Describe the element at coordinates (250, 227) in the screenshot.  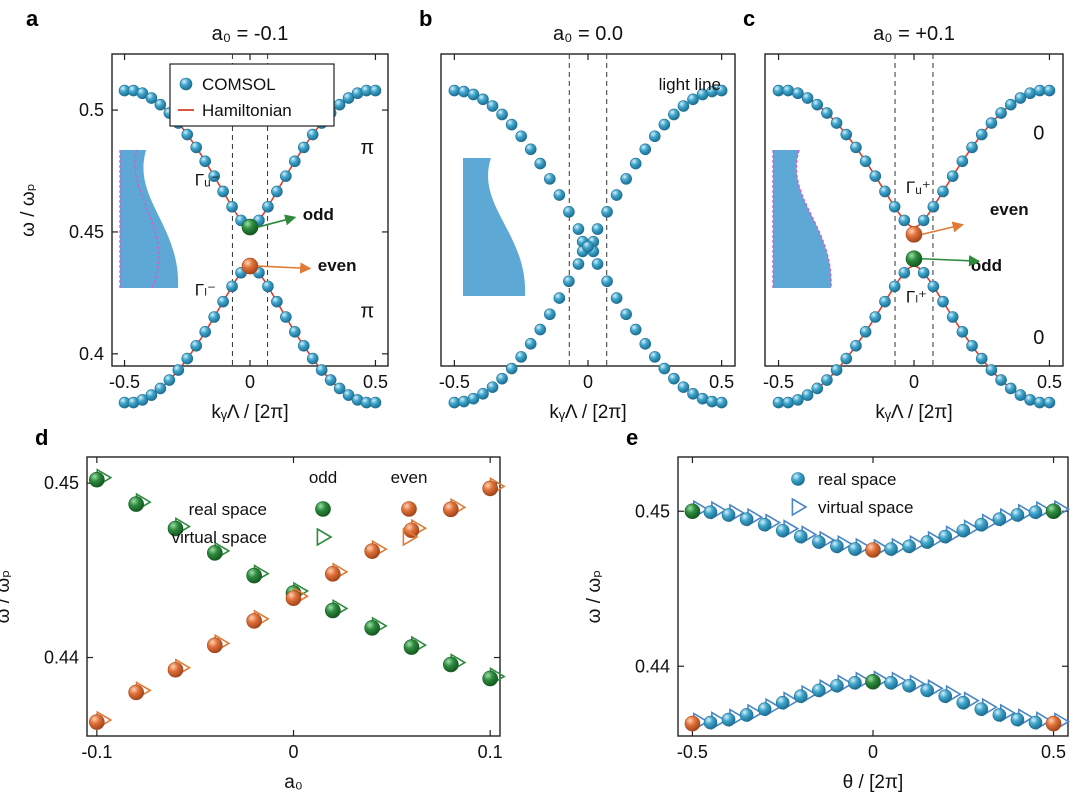
I see `gamma-point-green` at that location.